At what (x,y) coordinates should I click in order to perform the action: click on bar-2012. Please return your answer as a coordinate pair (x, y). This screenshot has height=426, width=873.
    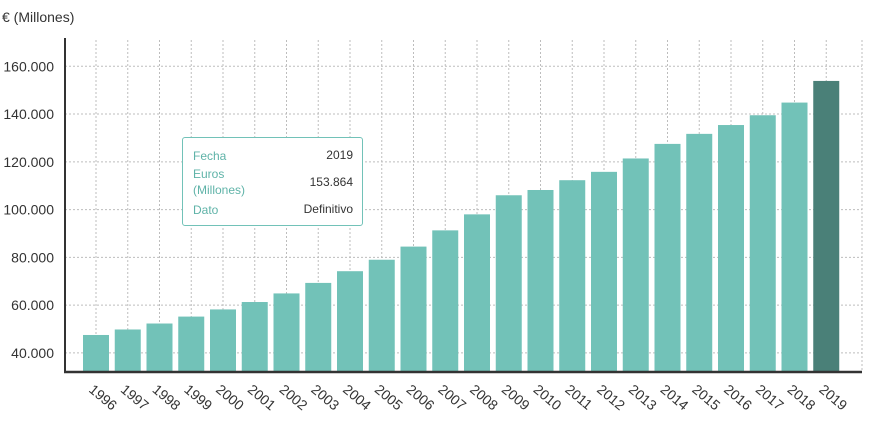
    Looking at the image, I should click on (604, 271).